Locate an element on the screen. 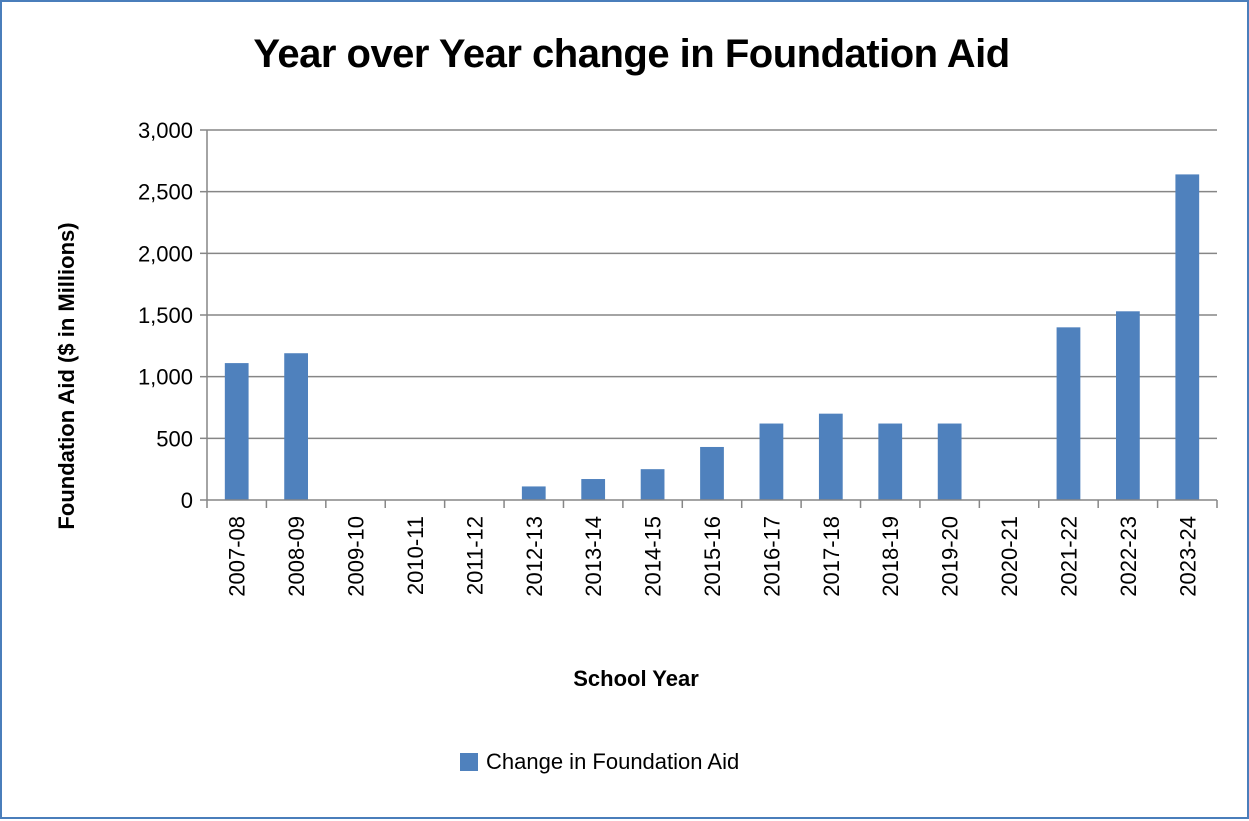 The image size is (1249, 821). x-axis-title: School Year is located at coordinates (636, 678).